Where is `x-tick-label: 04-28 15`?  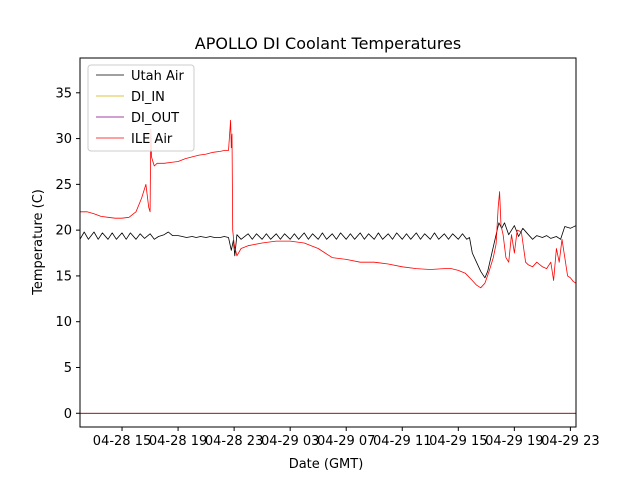
x-tick-label: 04-28 15 is located at coordinates (122, 441).